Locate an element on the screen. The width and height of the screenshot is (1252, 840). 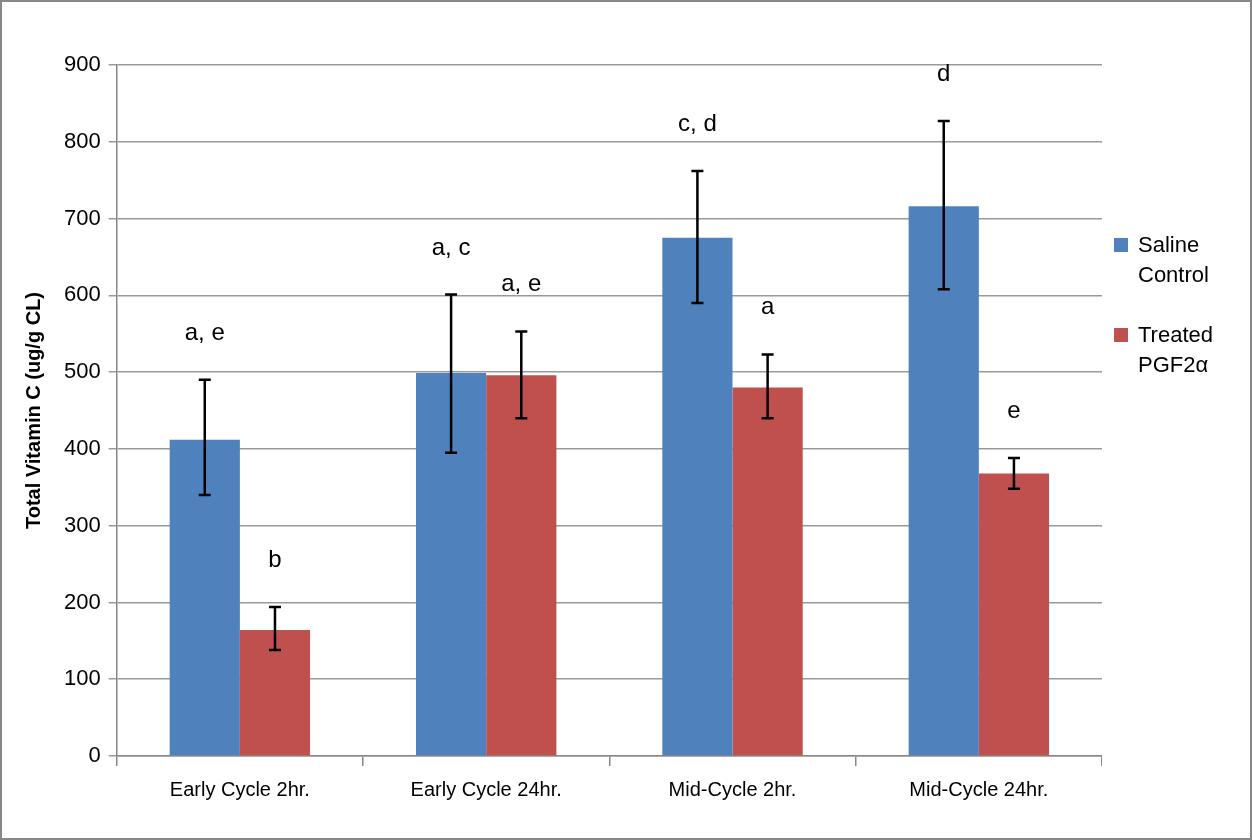
legend-label: Saline Control is located at coordinates (1174, 260).